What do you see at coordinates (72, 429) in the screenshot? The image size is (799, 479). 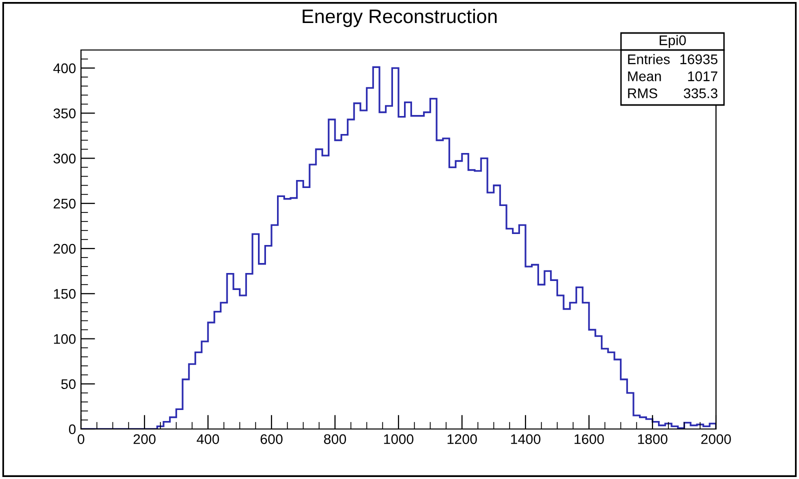 I see `y-tick-label: 0` at bounding box center [72, 429].